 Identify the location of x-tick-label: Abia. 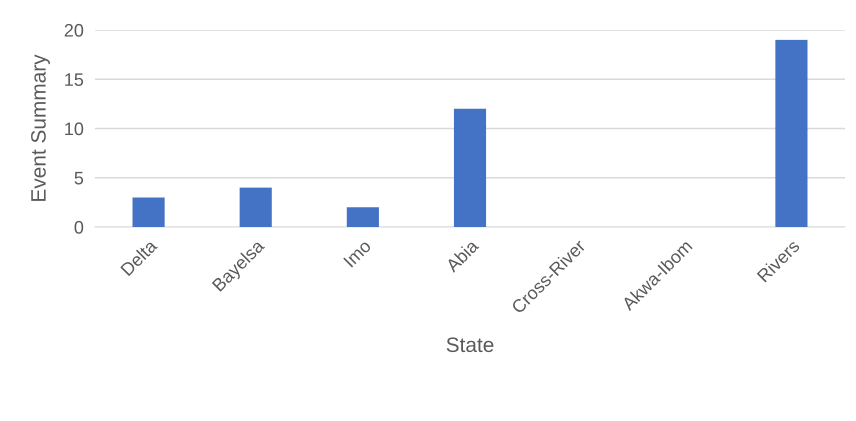
(462, 256).